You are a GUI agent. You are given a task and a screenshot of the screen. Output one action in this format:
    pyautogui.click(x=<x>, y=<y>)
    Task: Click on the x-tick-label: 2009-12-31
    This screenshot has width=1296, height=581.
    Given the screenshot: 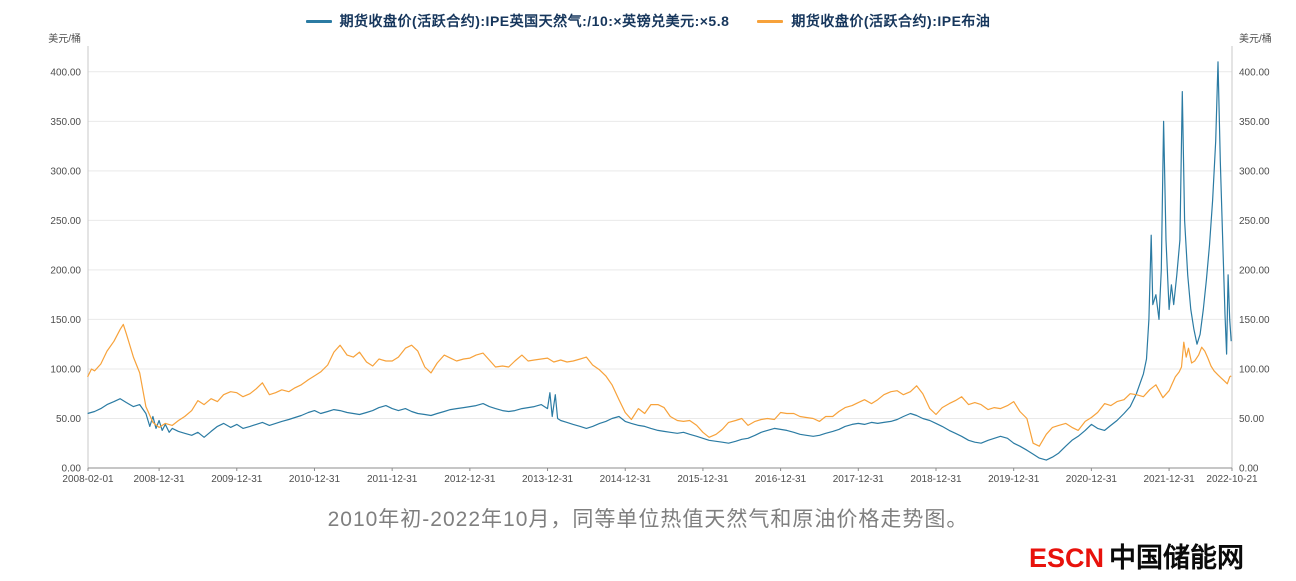 What is the action you would take?
    pyautogui.click(x=237, y=479)
    